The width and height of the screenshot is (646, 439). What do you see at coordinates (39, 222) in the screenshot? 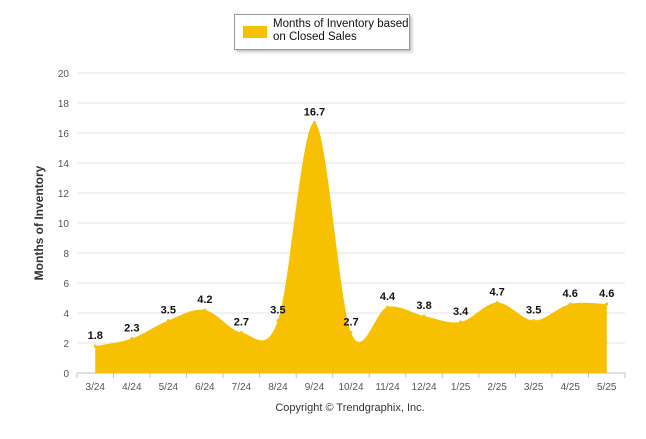
I see `y-axis-title: Months of Inventory` at bounding box center [39, 222].